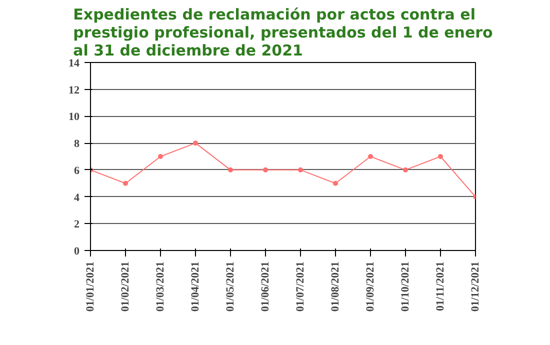  I want to click on x-tick-label: 01/04/2021, so click(196, 286).